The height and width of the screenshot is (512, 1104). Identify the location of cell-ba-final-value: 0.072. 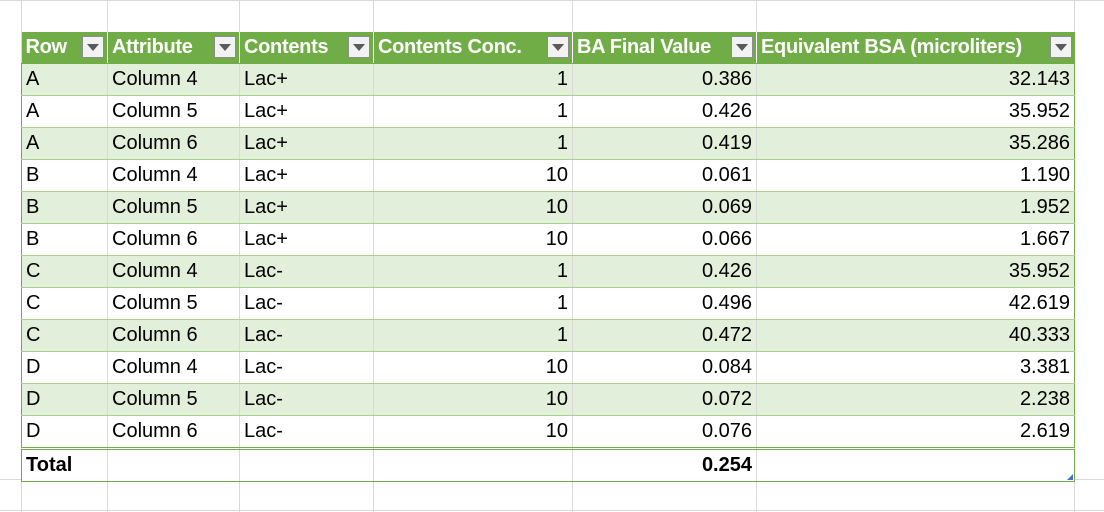
(664, 399).